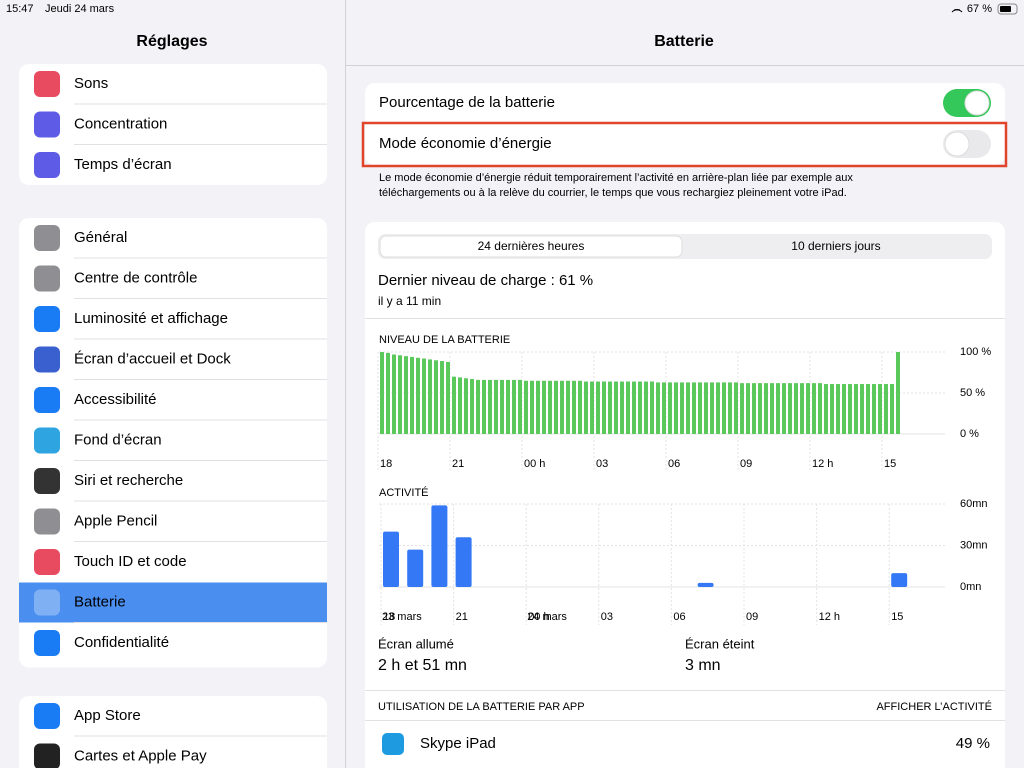 The image size is (1024, 768). Describe the element at coordinates (416, 643) in the screenshot. I see `screen-on-label: Écran allumé` at that location.